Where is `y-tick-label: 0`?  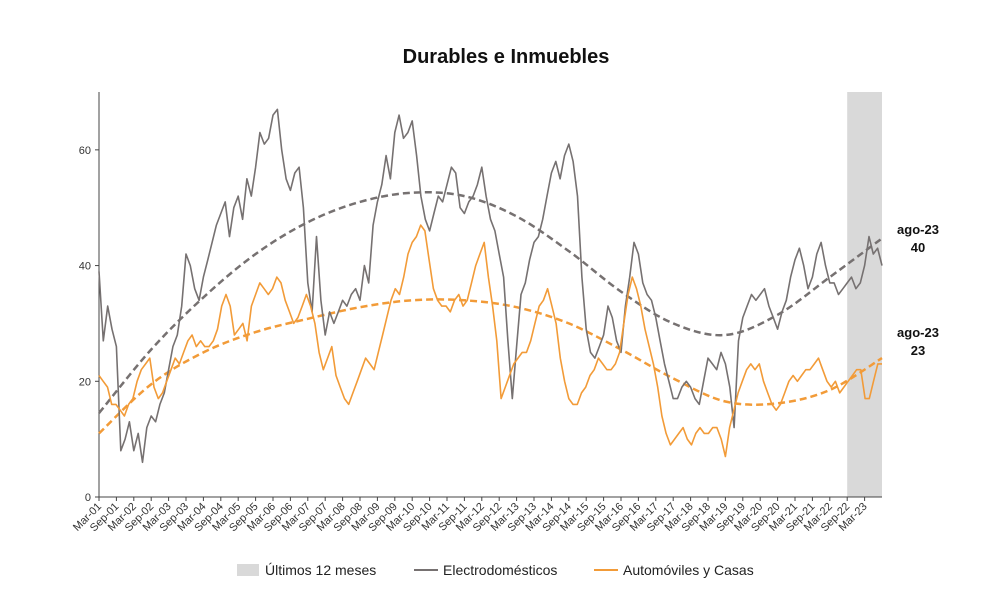 y-tick-label: 0 is located at coordinates (88, 498).